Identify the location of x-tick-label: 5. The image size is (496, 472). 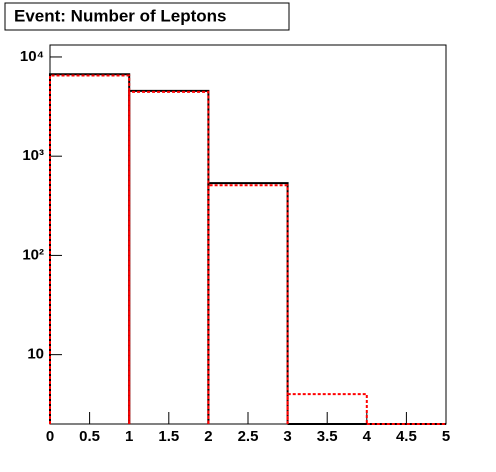
(446, 436).